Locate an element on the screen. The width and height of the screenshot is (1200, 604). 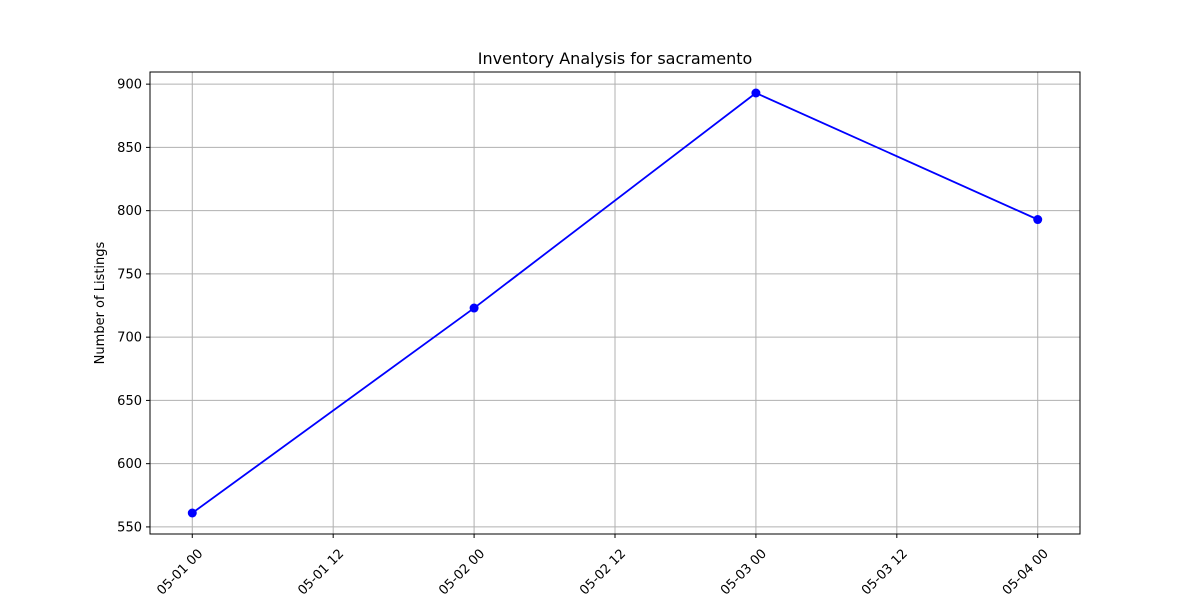
y-axis-ticks: 550 600 650 700 750 800 850 900 is located at coordinates (133, 306).